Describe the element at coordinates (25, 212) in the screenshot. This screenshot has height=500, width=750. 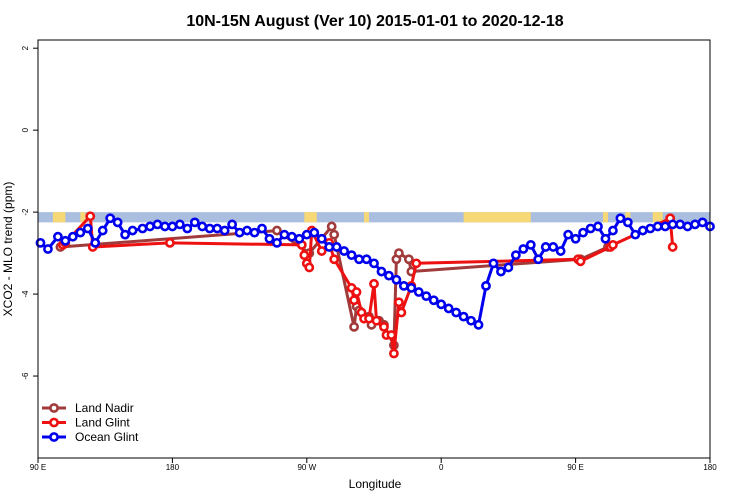
I see `y-tick-label: -2` at that location.